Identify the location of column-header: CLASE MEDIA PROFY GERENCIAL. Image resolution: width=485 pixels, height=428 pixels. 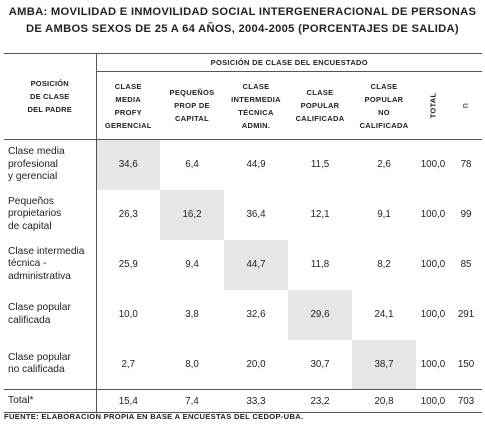
(128, 105).